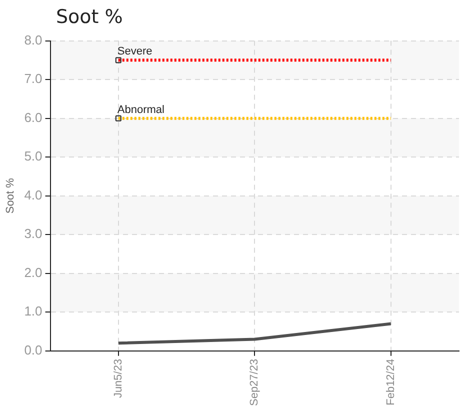 This screenshot has height=409, width=467. What do you see at coordinates (33, 156) in the screenshot?
I see `y-tick-label: 5.0` at bounding box center [33, 156].